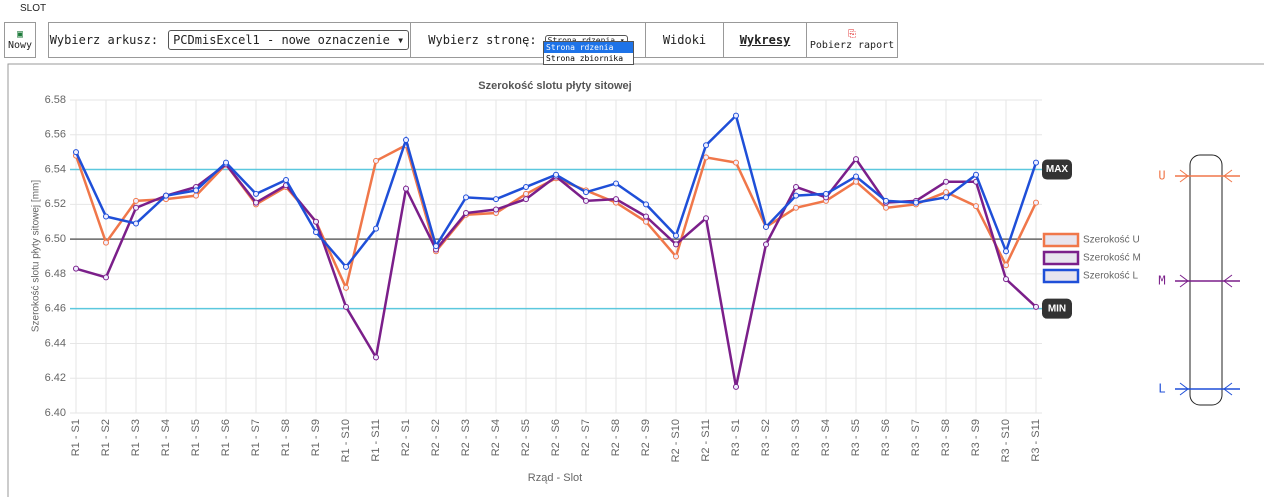  What do you see at coordinates (36, 256) in the screenshot?
I see `y-axis-label: Szerokość slotu płyty sitowej [mm]` at bounding box center [36, 256].